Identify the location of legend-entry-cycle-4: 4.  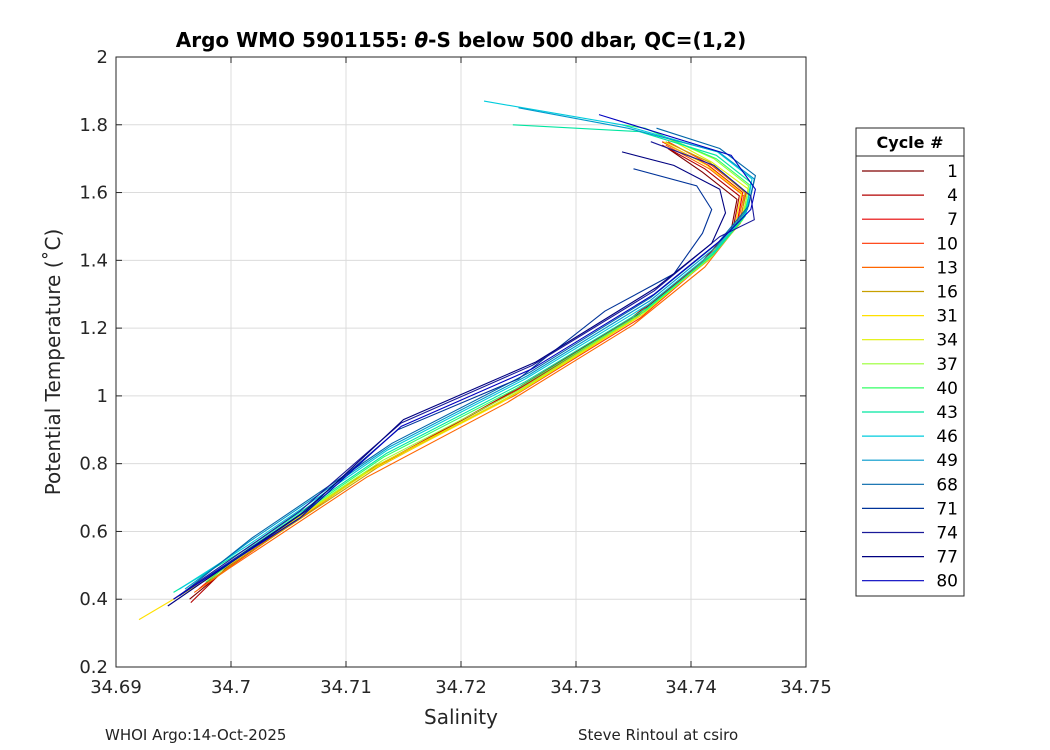
(910, 196).